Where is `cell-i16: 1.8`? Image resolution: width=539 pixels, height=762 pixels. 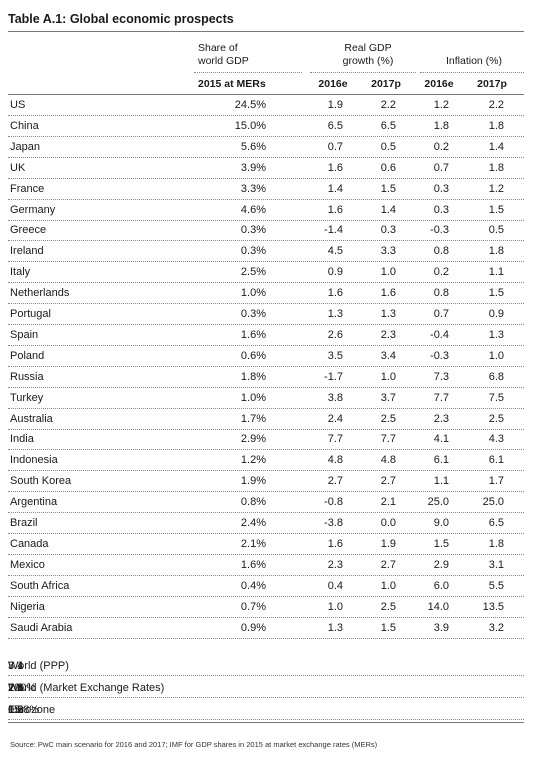 cell-i16: 1.8 is located at coordinates (441, 125).